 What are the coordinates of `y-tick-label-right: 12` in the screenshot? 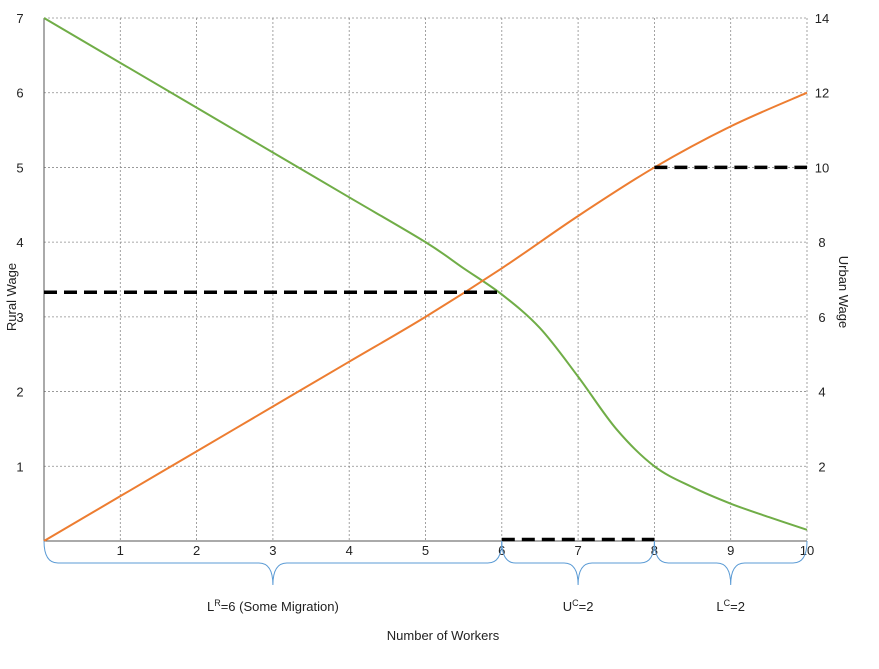 It's located at (822, 93).